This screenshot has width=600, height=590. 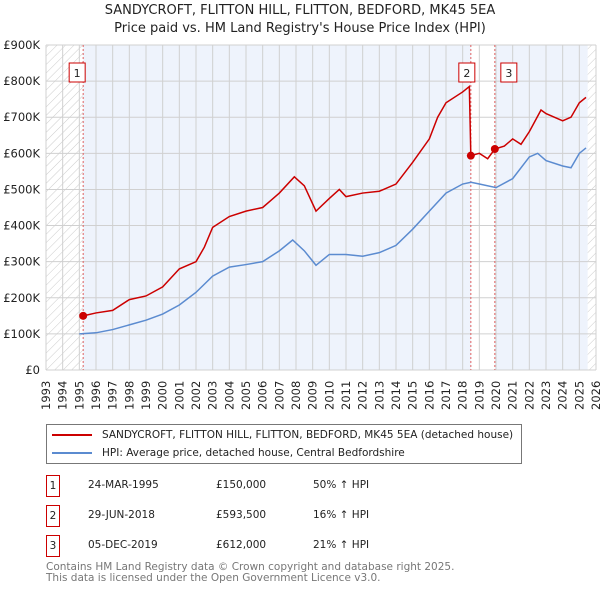 I want to click on x-tick-label: 2021, so click(x=513, y=395).